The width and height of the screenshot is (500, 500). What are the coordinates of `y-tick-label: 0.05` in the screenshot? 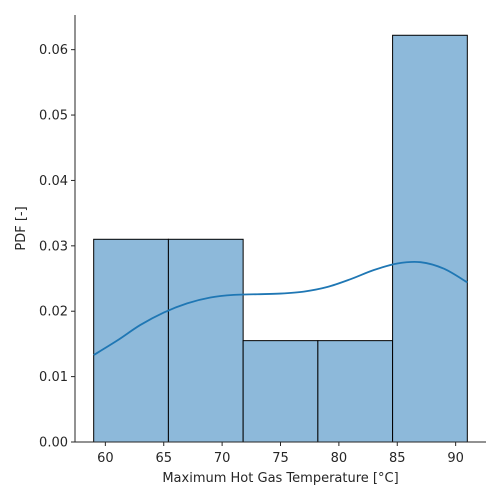 It's located at (53, 116).